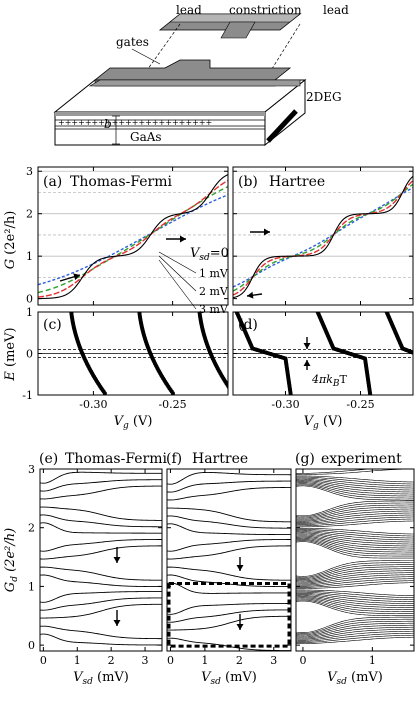 This screenshot has height=703, width=416. Describe the element at coordinates (135, 122) in the screenshot. I see `donor-plus-signs: +++++++++++++++++++++++` at that location.